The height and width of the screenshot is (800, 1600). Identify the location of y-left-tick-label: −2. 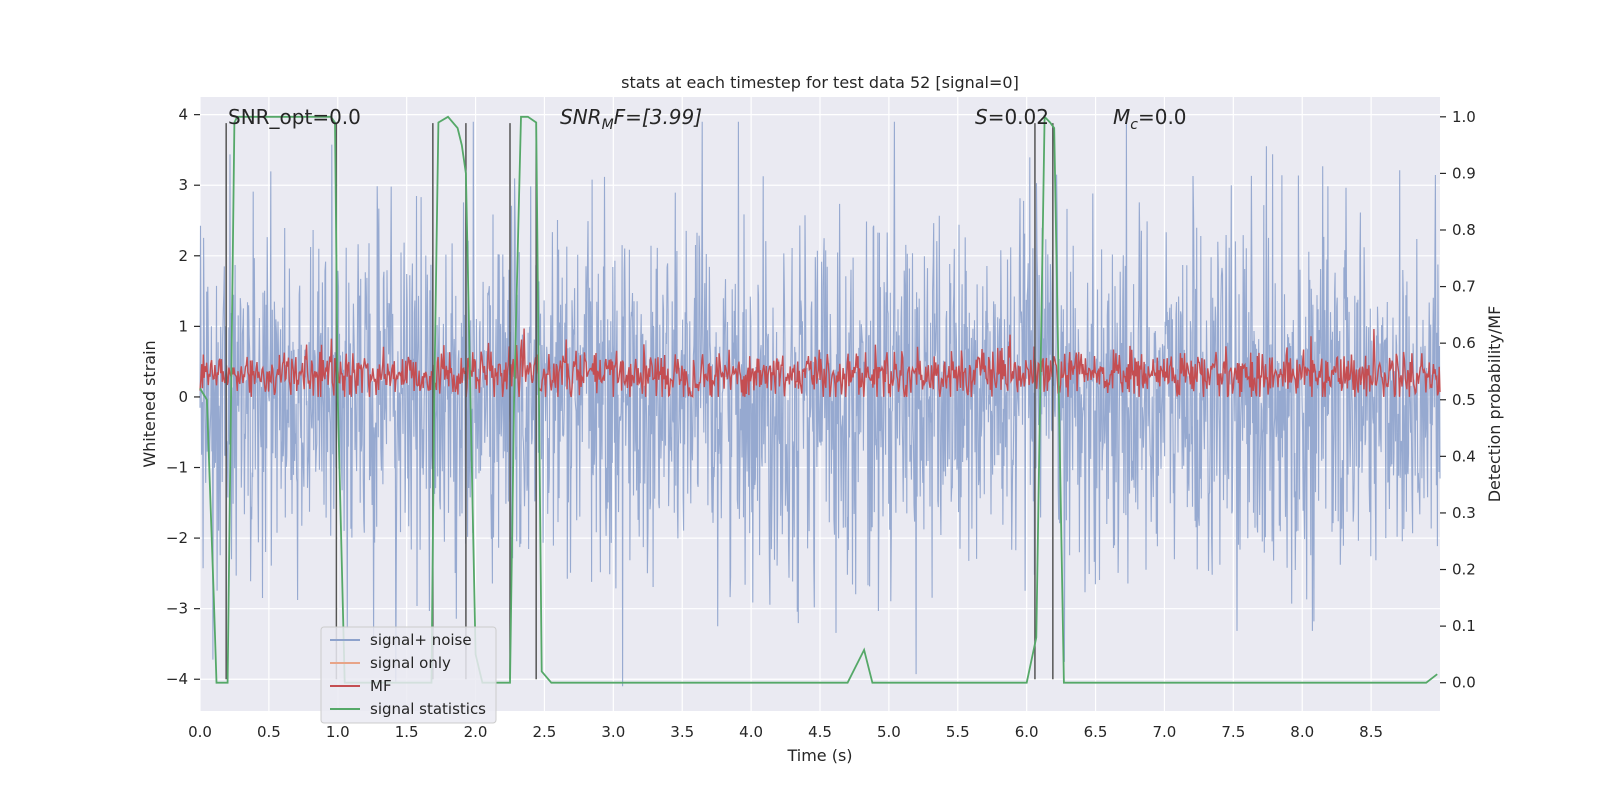
(177, 538).